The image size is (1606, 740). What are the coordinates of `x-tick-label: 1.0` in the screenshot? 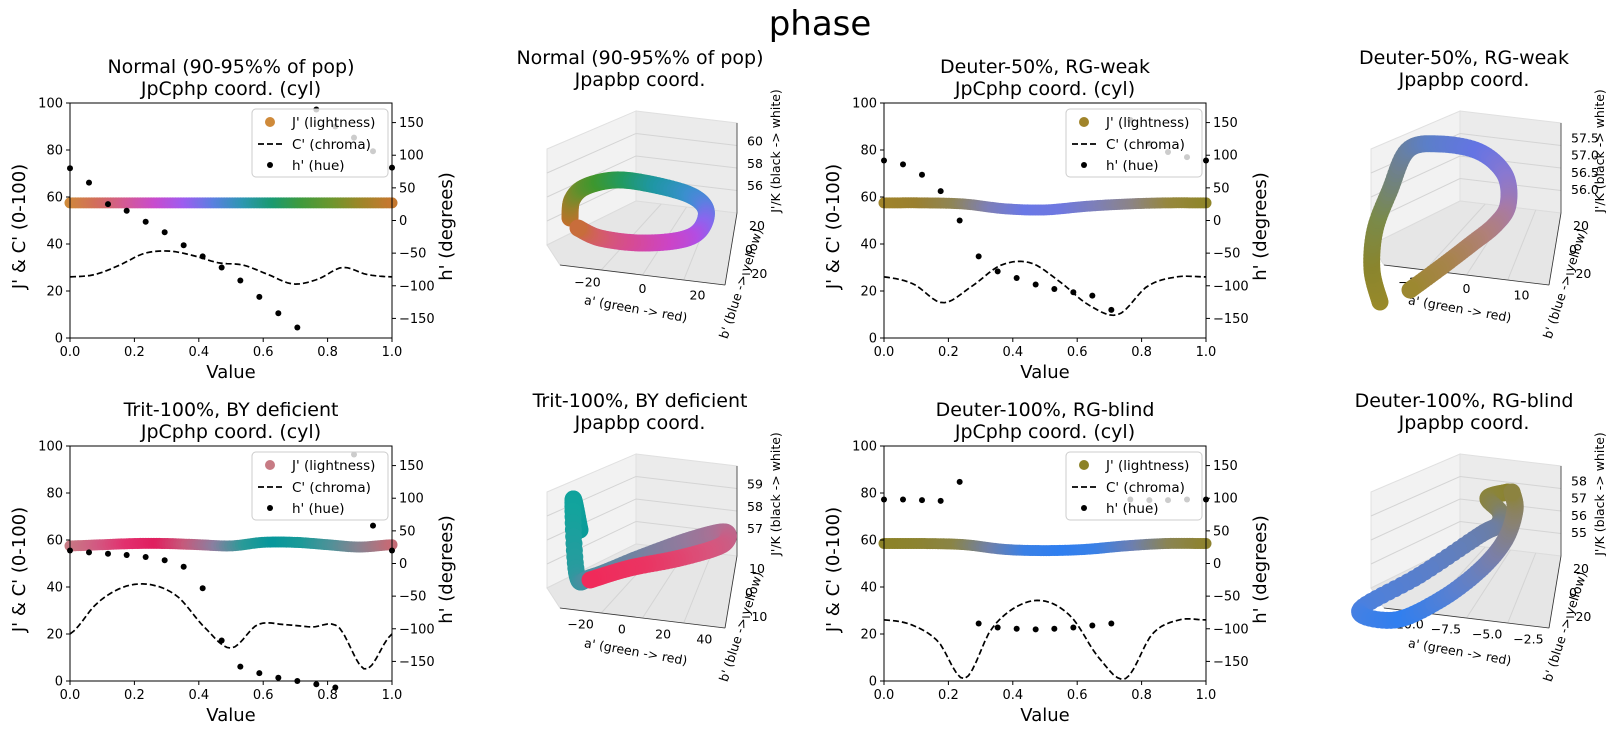 It's located at (392, 352).